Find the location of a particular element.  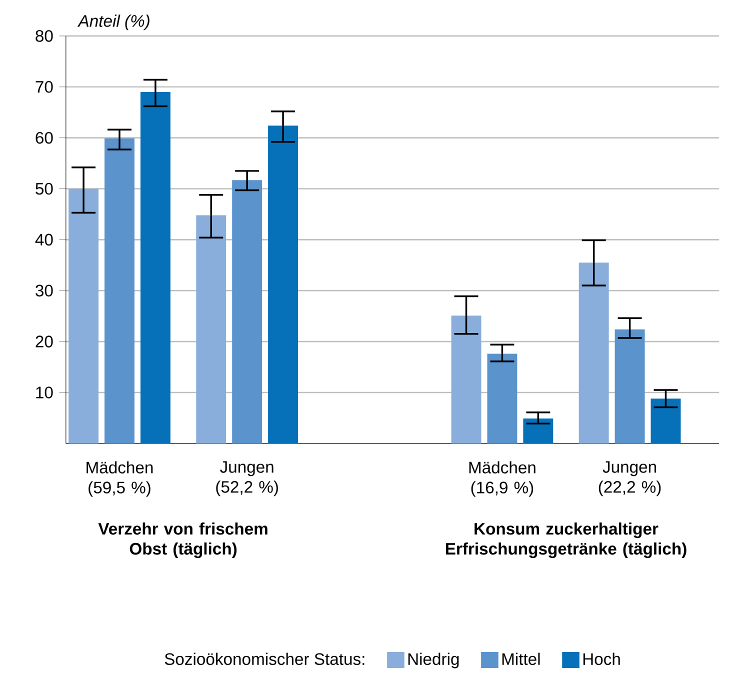

y-axis-title: Anteil (%) is located at coordinates (113, 22).